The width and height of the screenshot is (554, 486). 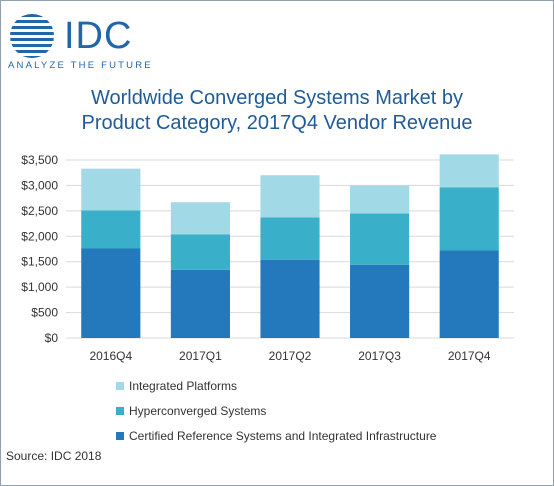 What do you see at coordinates (39, 262) in the screenshot?
I see `y-tick-label: $1,500` at bounding box center [39, 262].